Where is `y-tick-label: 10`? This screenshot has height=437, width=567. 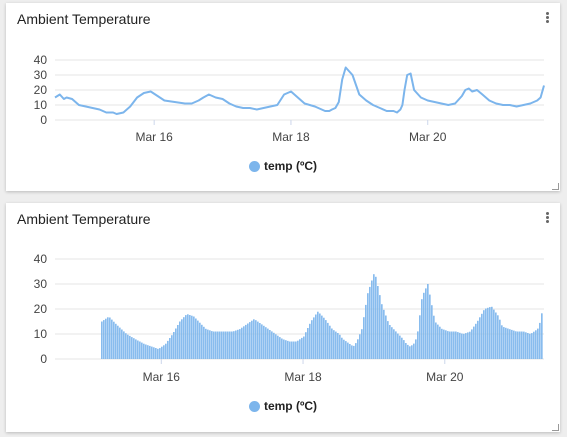
y-tick-label: 10 is located at coordinates (41, 334).